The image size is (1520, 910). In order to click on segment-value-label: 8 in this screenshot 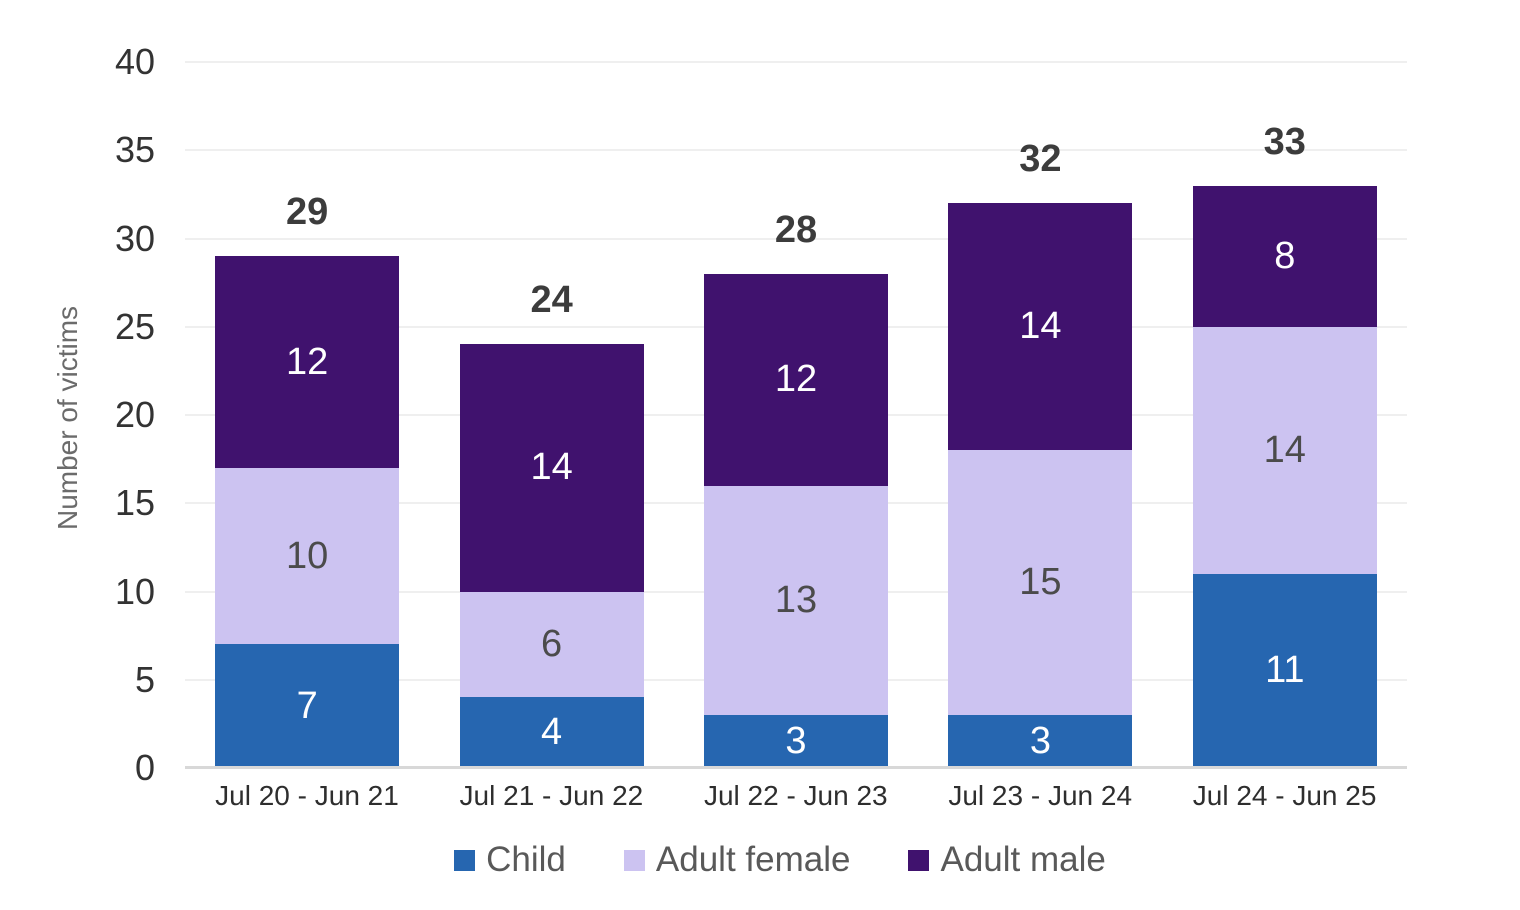, I will do `click(1285, 255)`.